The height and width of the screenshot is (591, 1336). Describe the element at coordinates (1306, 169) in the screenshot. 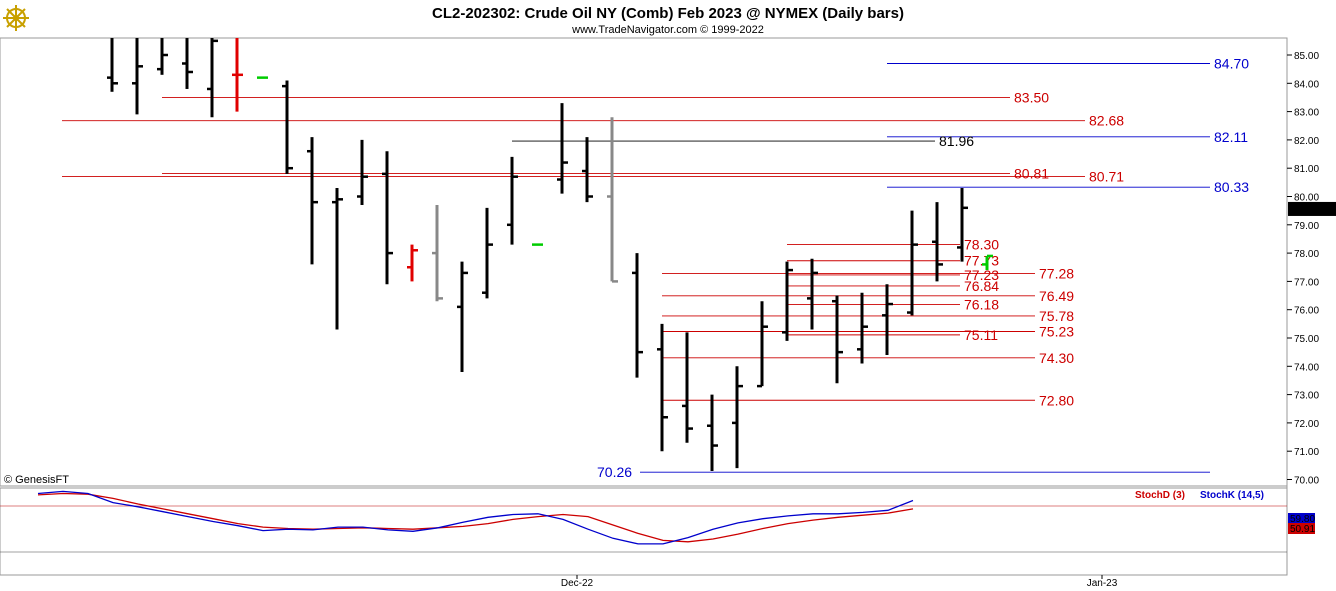

I see `y-tick-label: 81.00` at that location.